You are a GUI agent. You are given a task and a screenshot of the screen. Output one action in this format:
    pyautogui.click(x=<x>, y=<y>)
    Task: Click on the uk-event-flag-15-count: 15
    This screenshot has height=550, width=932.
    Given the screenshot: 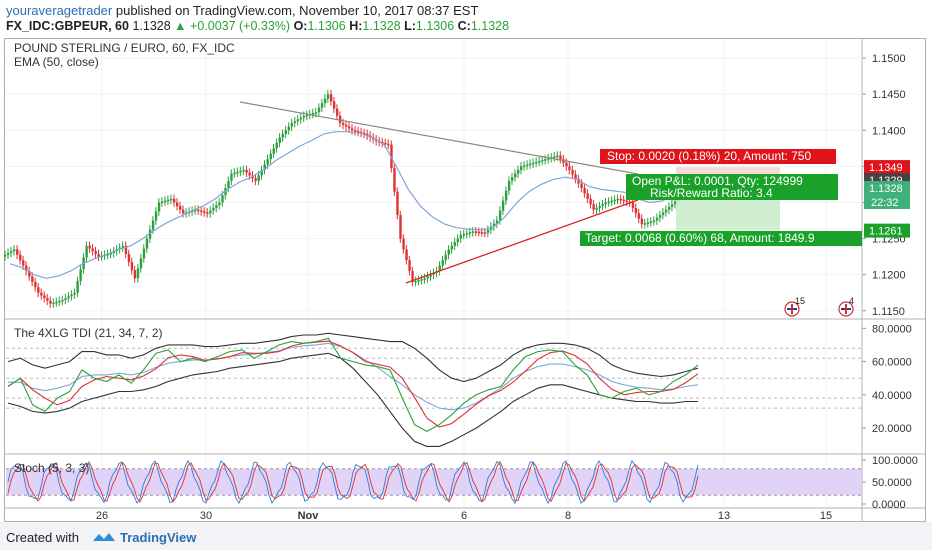 What is the action you would take?
    pyautogui.click(x=800, y=301)
    